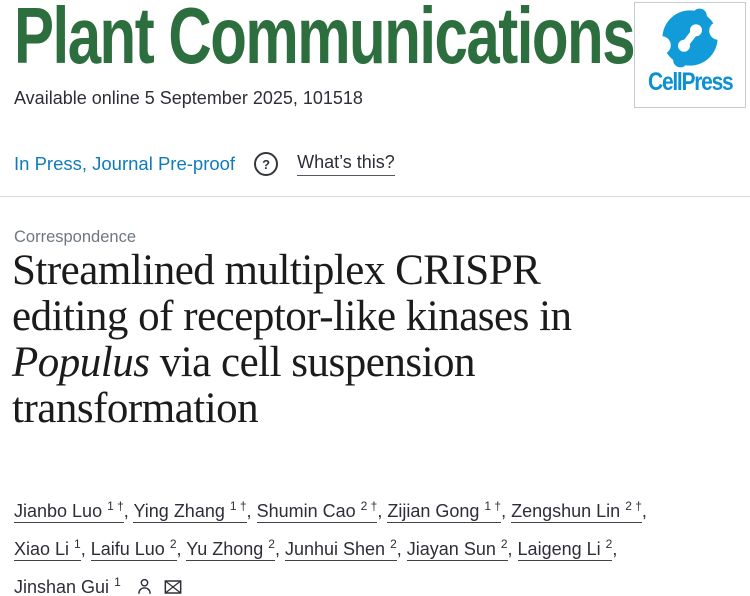  I want to click on author-link: Laigeng Li 2, so click(565, 549).